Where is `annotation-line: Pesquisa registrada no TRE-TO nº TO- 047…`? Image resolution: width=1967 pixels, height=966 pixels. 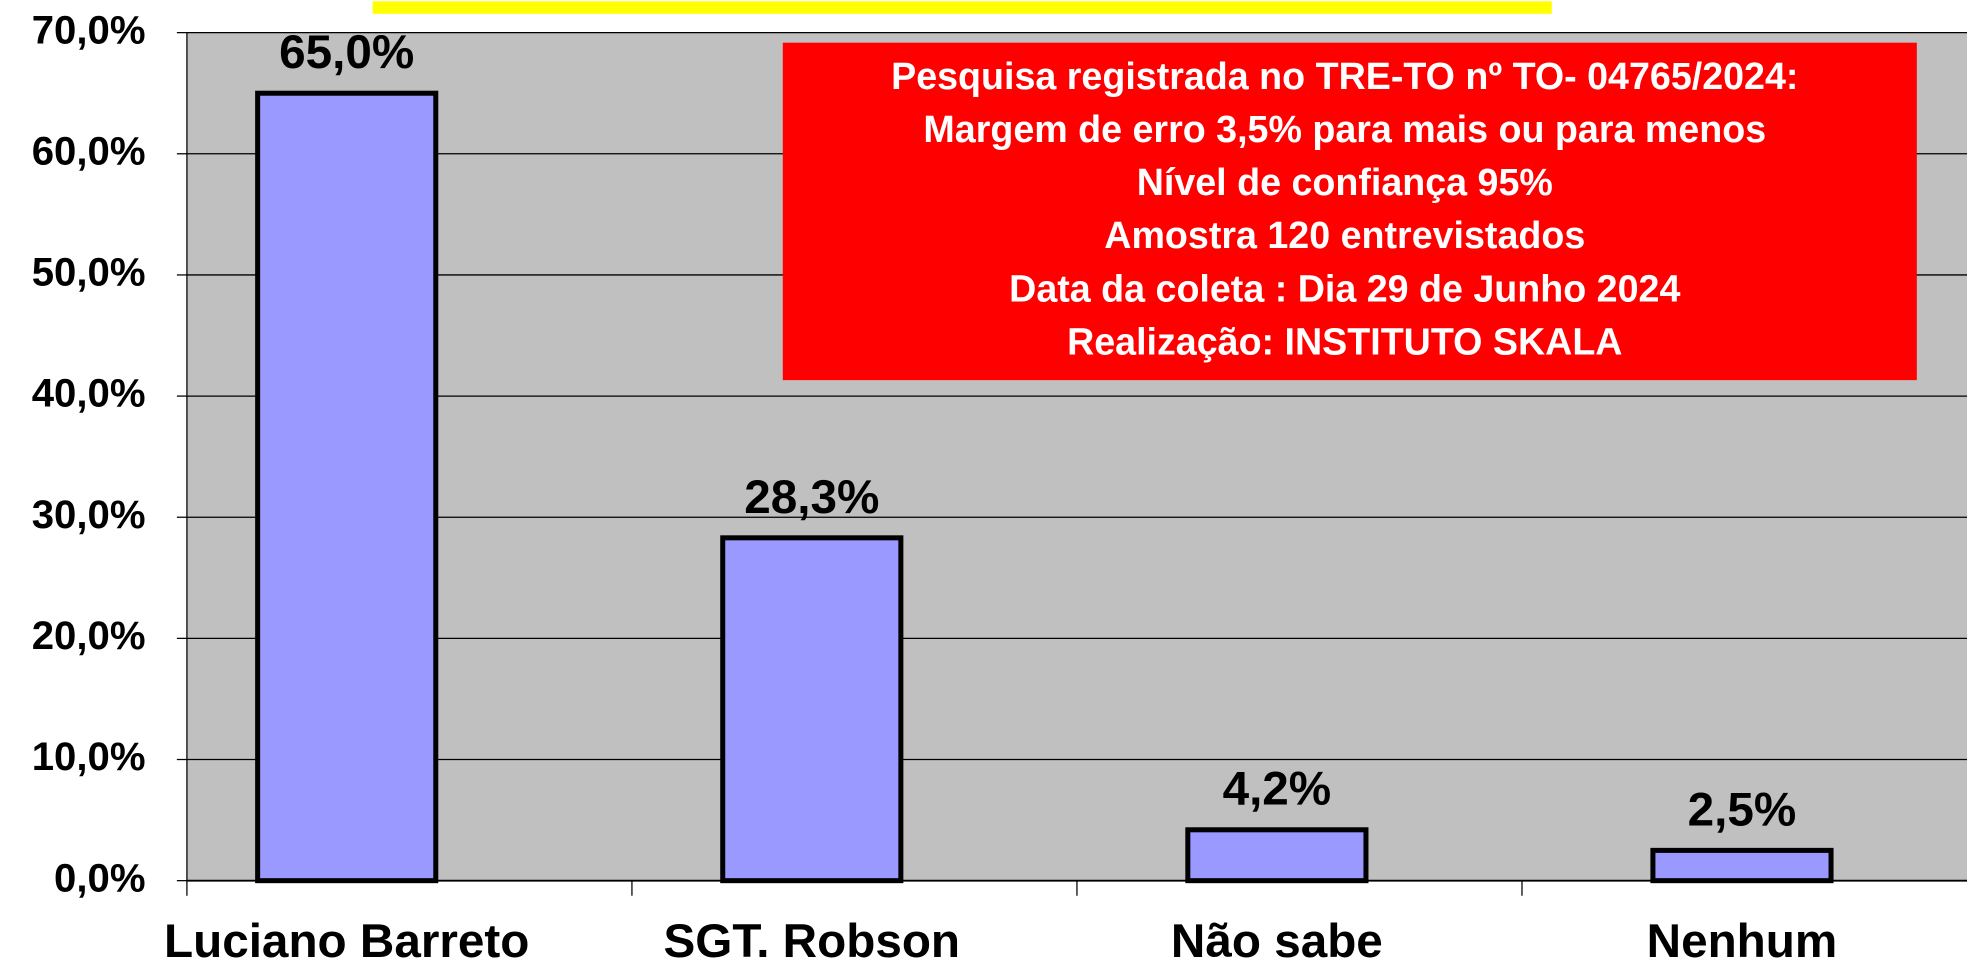 annotation-line: Pesquisa registrada no TRE-TO nº TO- 047… is located at coordinates (1344, 76).